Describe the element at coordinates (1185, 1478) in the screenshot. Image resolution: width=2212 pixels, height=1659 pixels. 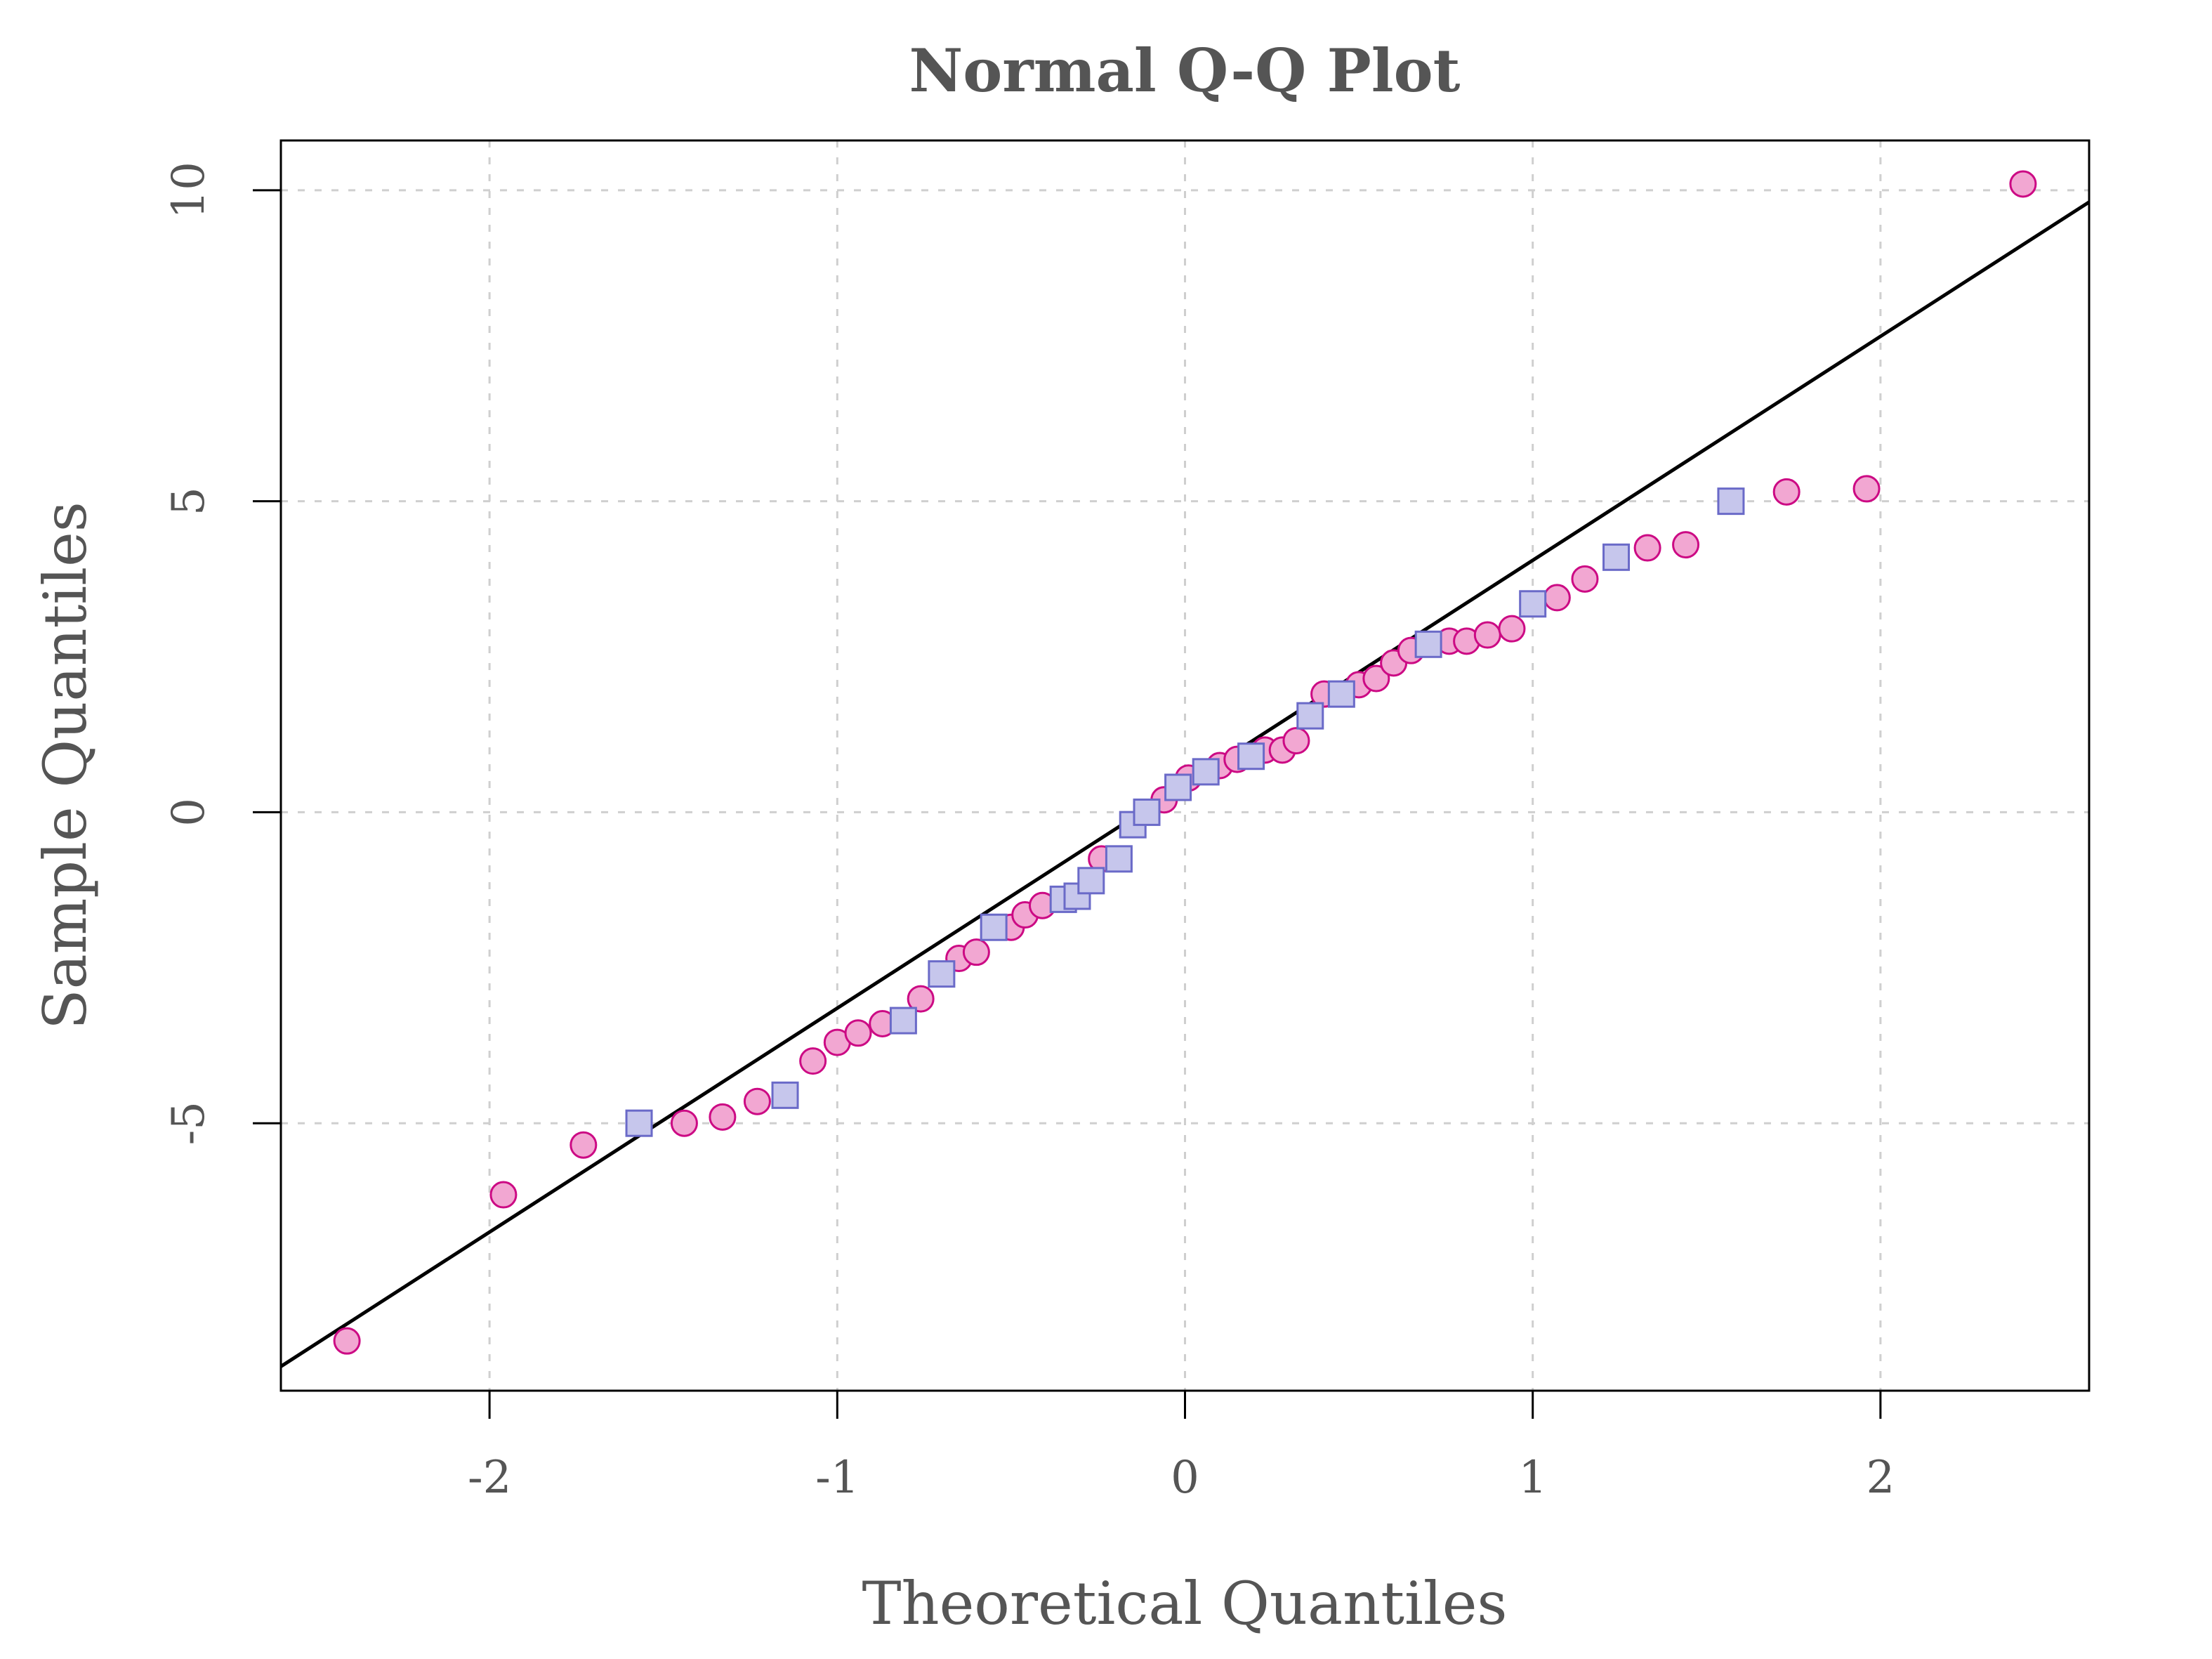
I see `x-tick-label: 0` at that location.